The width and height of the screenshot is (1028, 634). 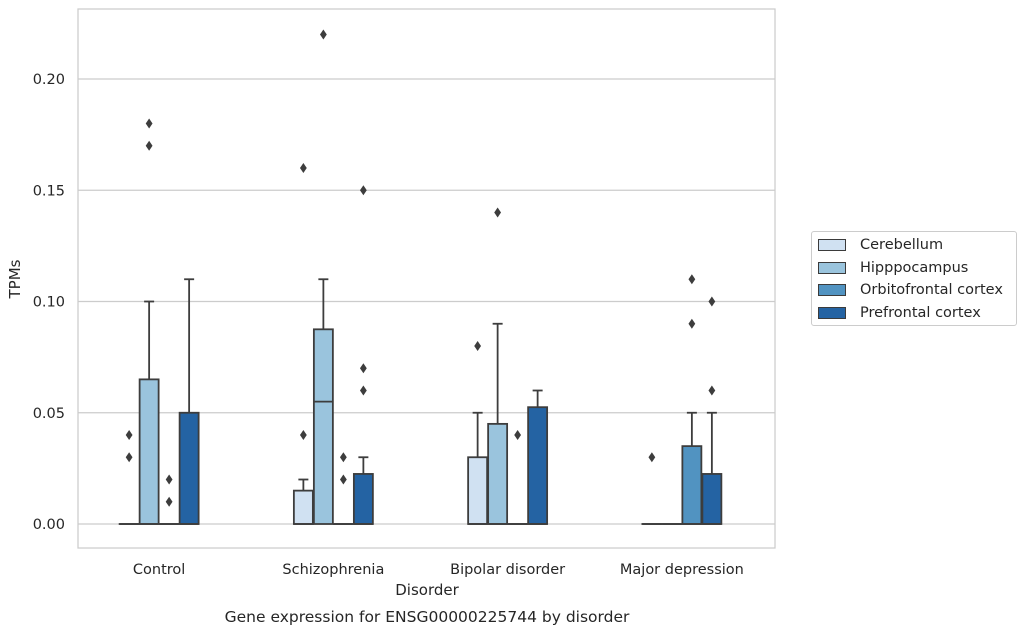 What do you see at coordinates (303, 344) in the screenshot?
I see `box-schizophrenia-cerebellum` at bounding box center [303, 344].